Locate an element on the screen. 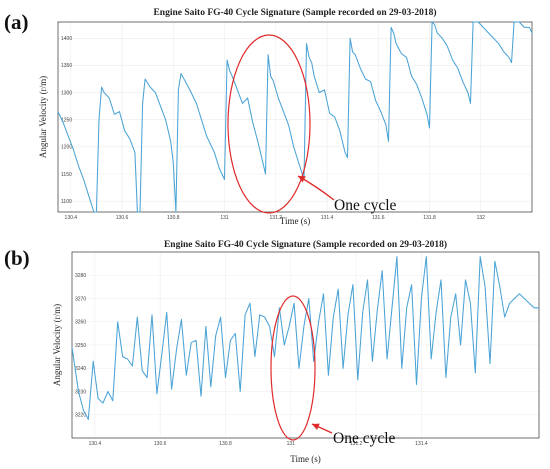  x-tick-label: 132 is located at coordinates (481, 218).